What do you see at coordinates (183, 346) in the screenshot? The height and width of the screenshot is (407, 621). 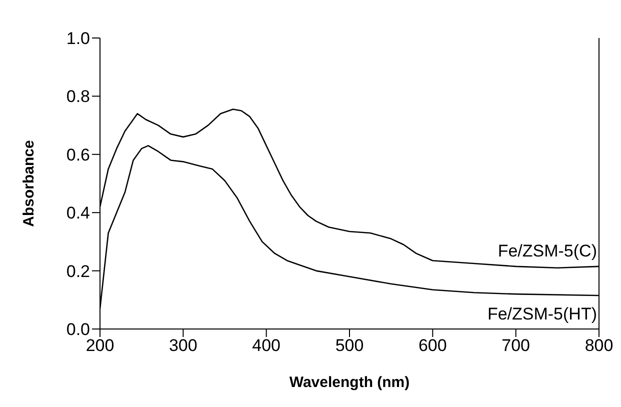 I see `x-tick-label: 300` at bounding box center [183, 346].